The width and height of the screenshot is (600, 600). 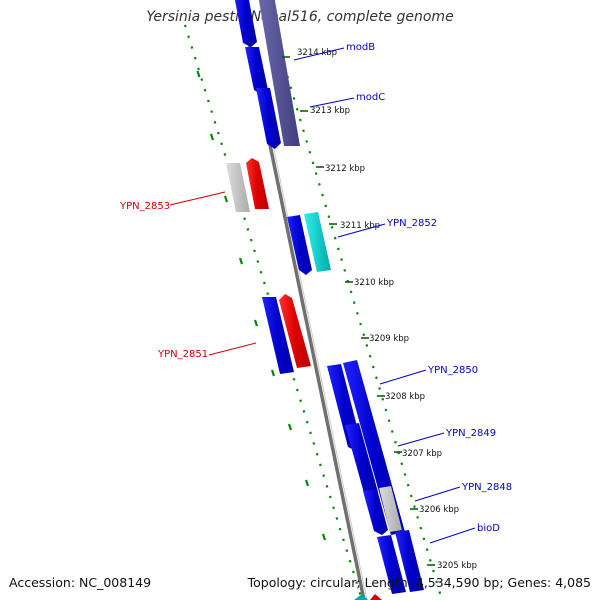 I want to click on gene-label-modC: modC, so click(x=370, y=97).